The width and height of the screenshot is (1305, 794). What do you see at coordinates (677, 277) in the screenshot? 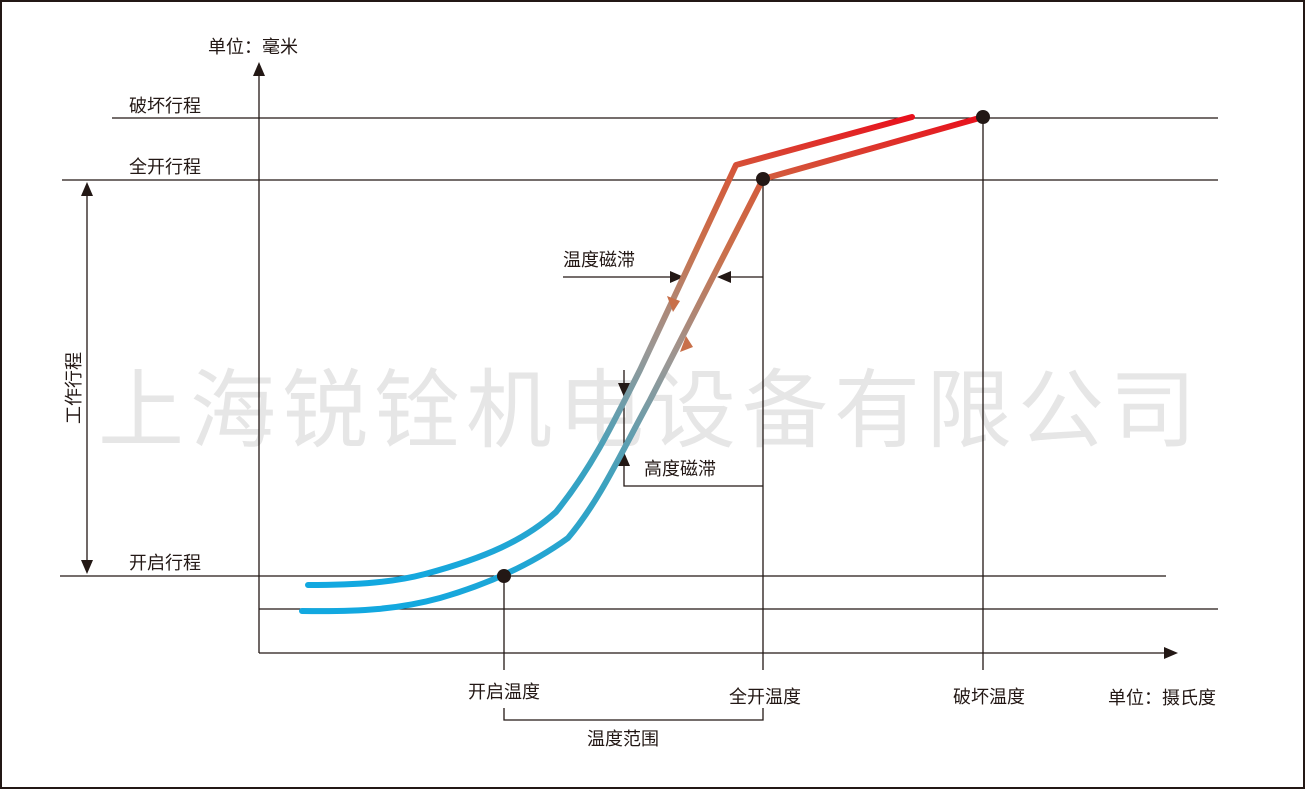
I see `temp-hysteresis-left-arrowhead` at bounding box center [677, 277].